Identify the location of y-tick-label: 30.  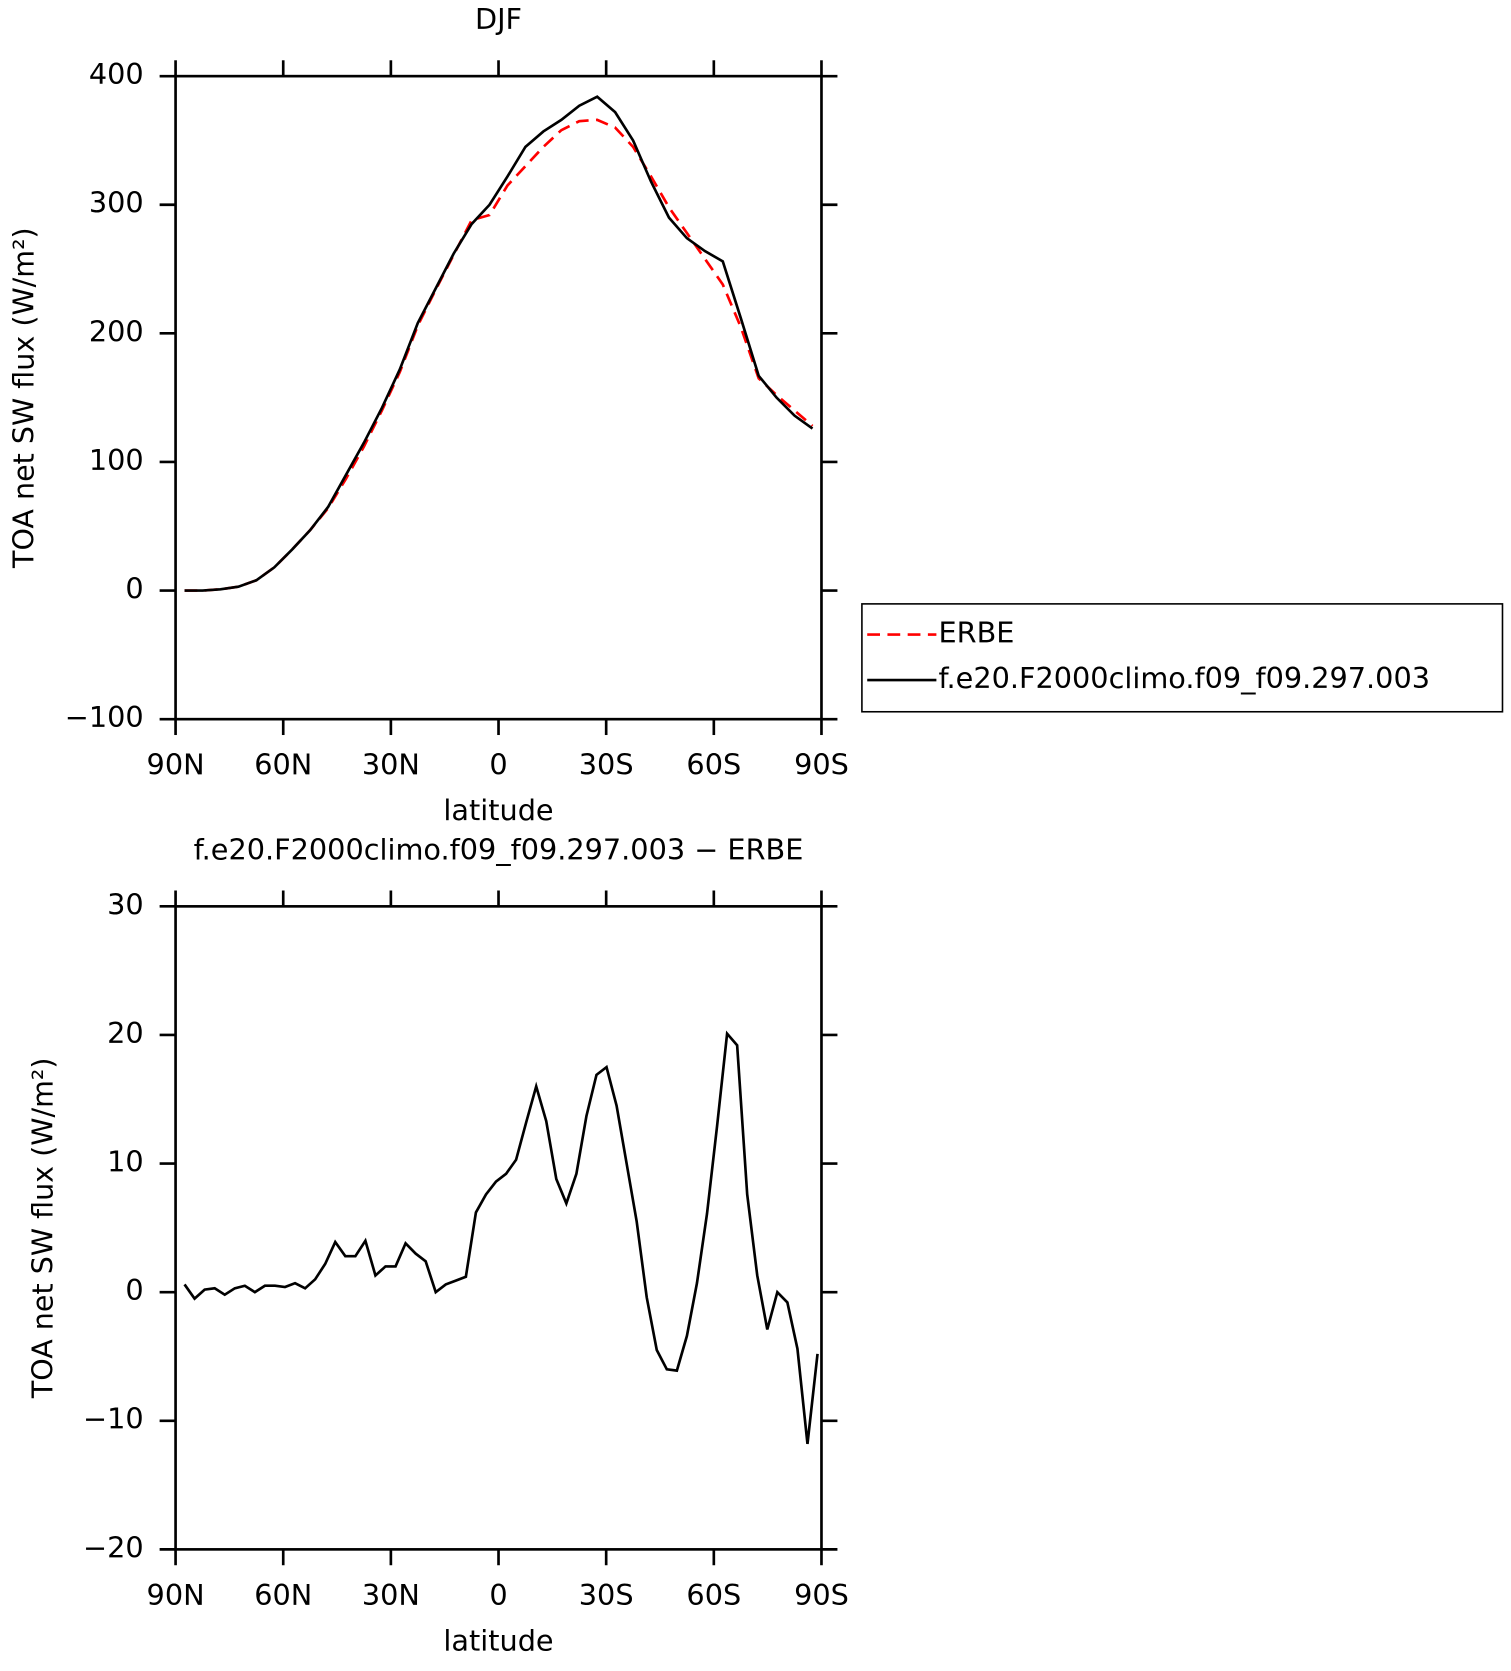
(125, 904).